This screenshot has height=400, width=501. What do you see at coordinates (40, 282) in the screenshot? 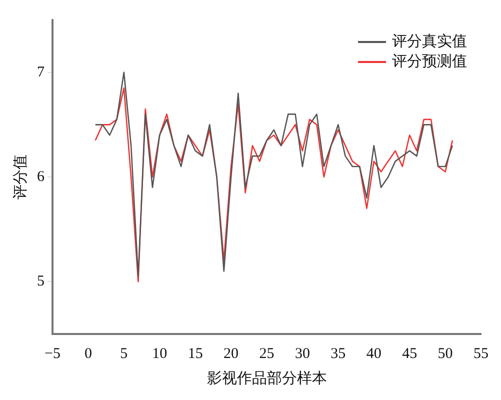
I see `y-tick-label: 5` at bounding box center [40, 282].